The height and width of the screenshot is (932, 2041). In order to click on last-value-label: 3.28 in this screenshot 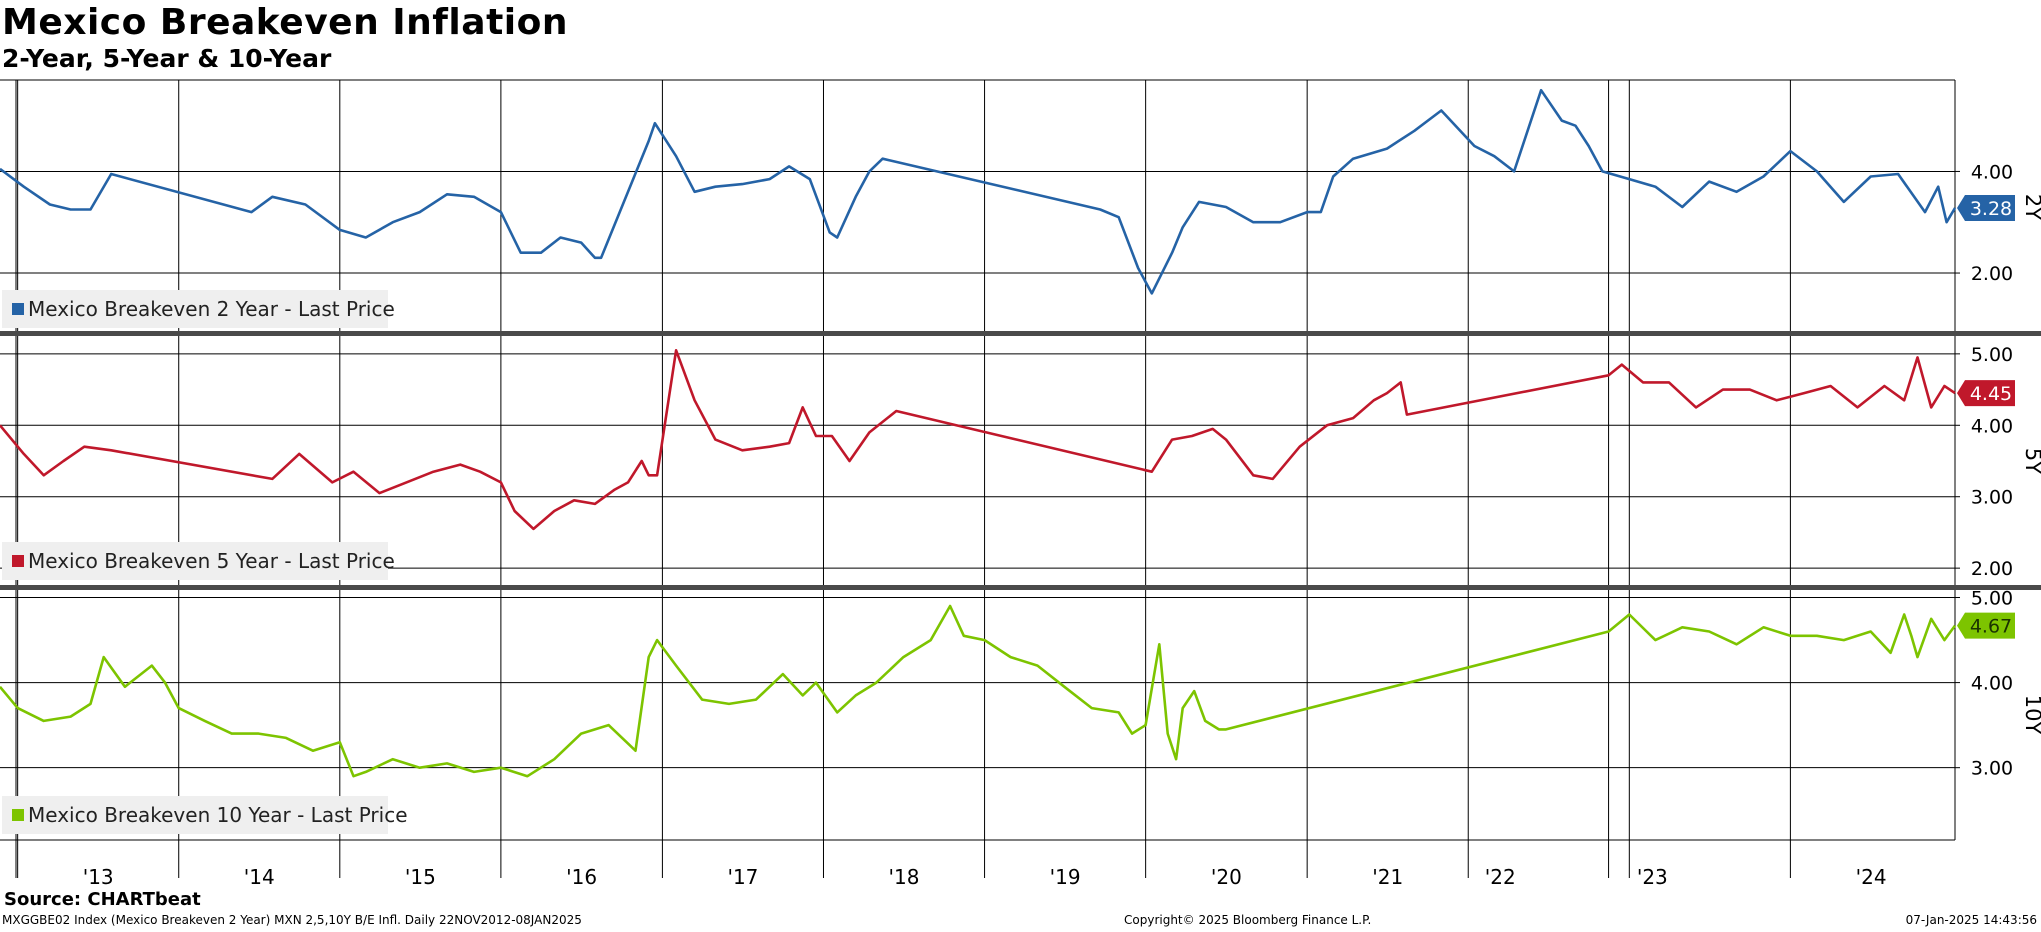, I will do `click(1991, 209)`.